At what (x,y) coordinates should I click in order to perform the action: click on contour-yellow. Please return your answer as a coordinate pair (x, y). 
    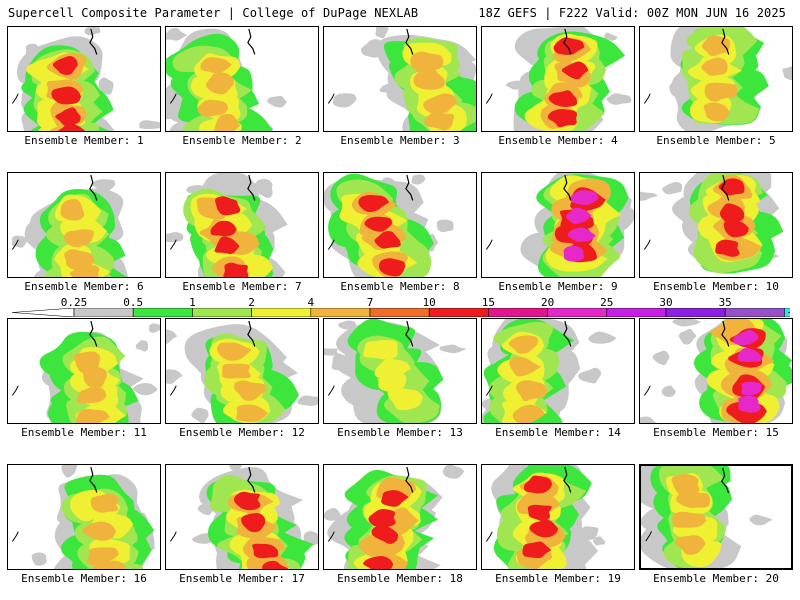
    Looking at the image, I should click on (393, 375).